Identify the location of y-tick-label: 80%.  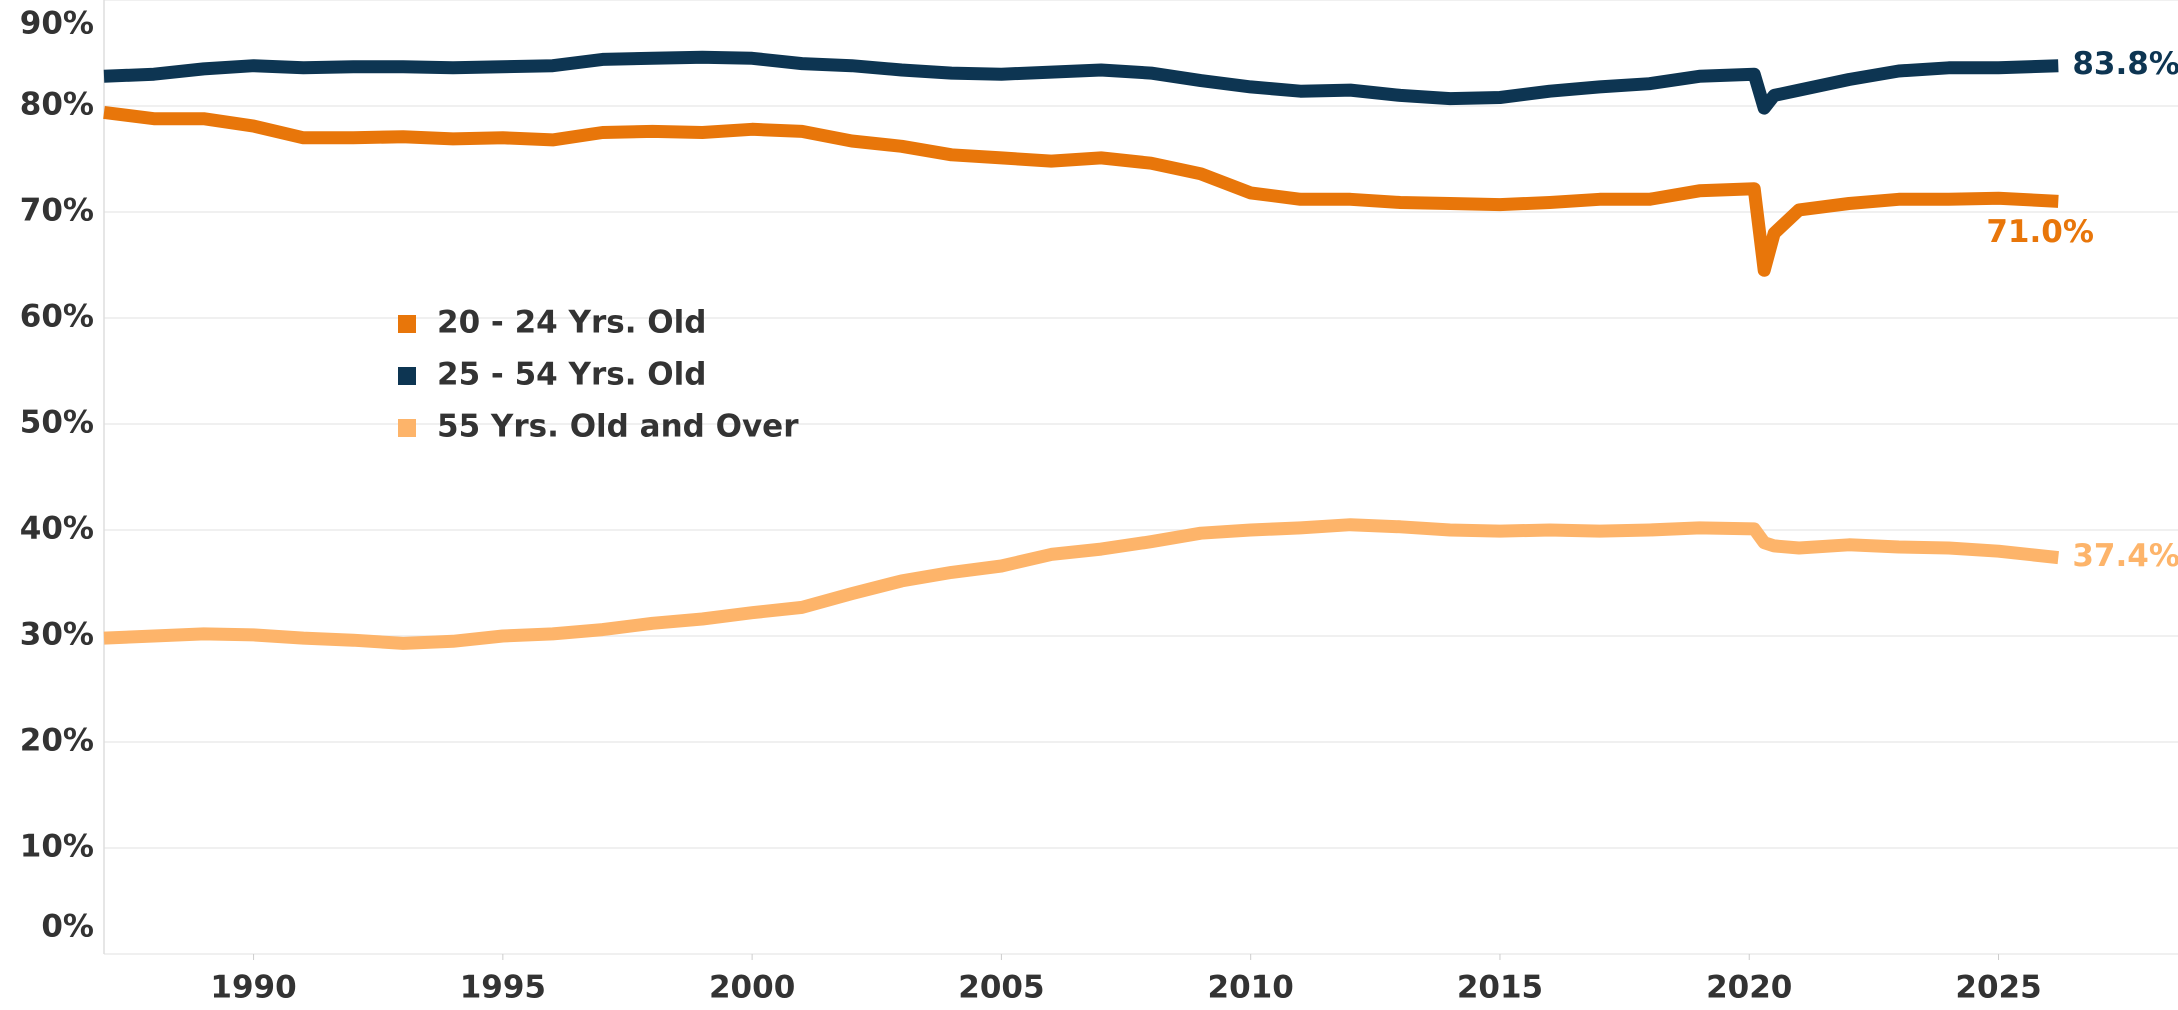
(57, 105).